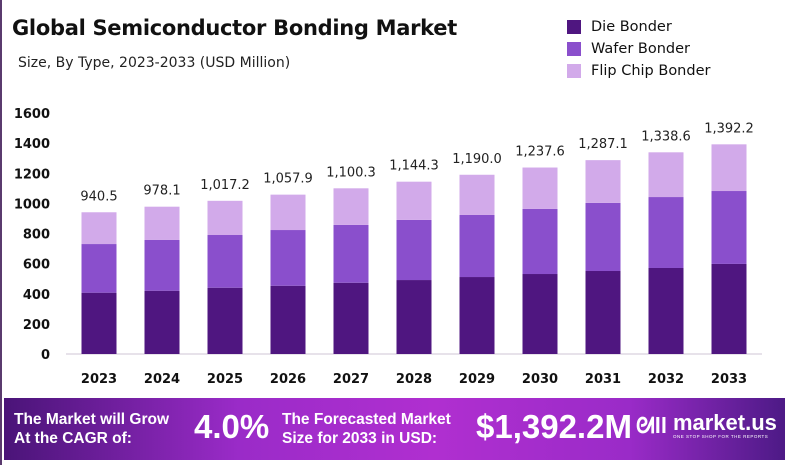 The image size is (785, 465). I want to click on total-label: 1,100.3, so click(351, 172).